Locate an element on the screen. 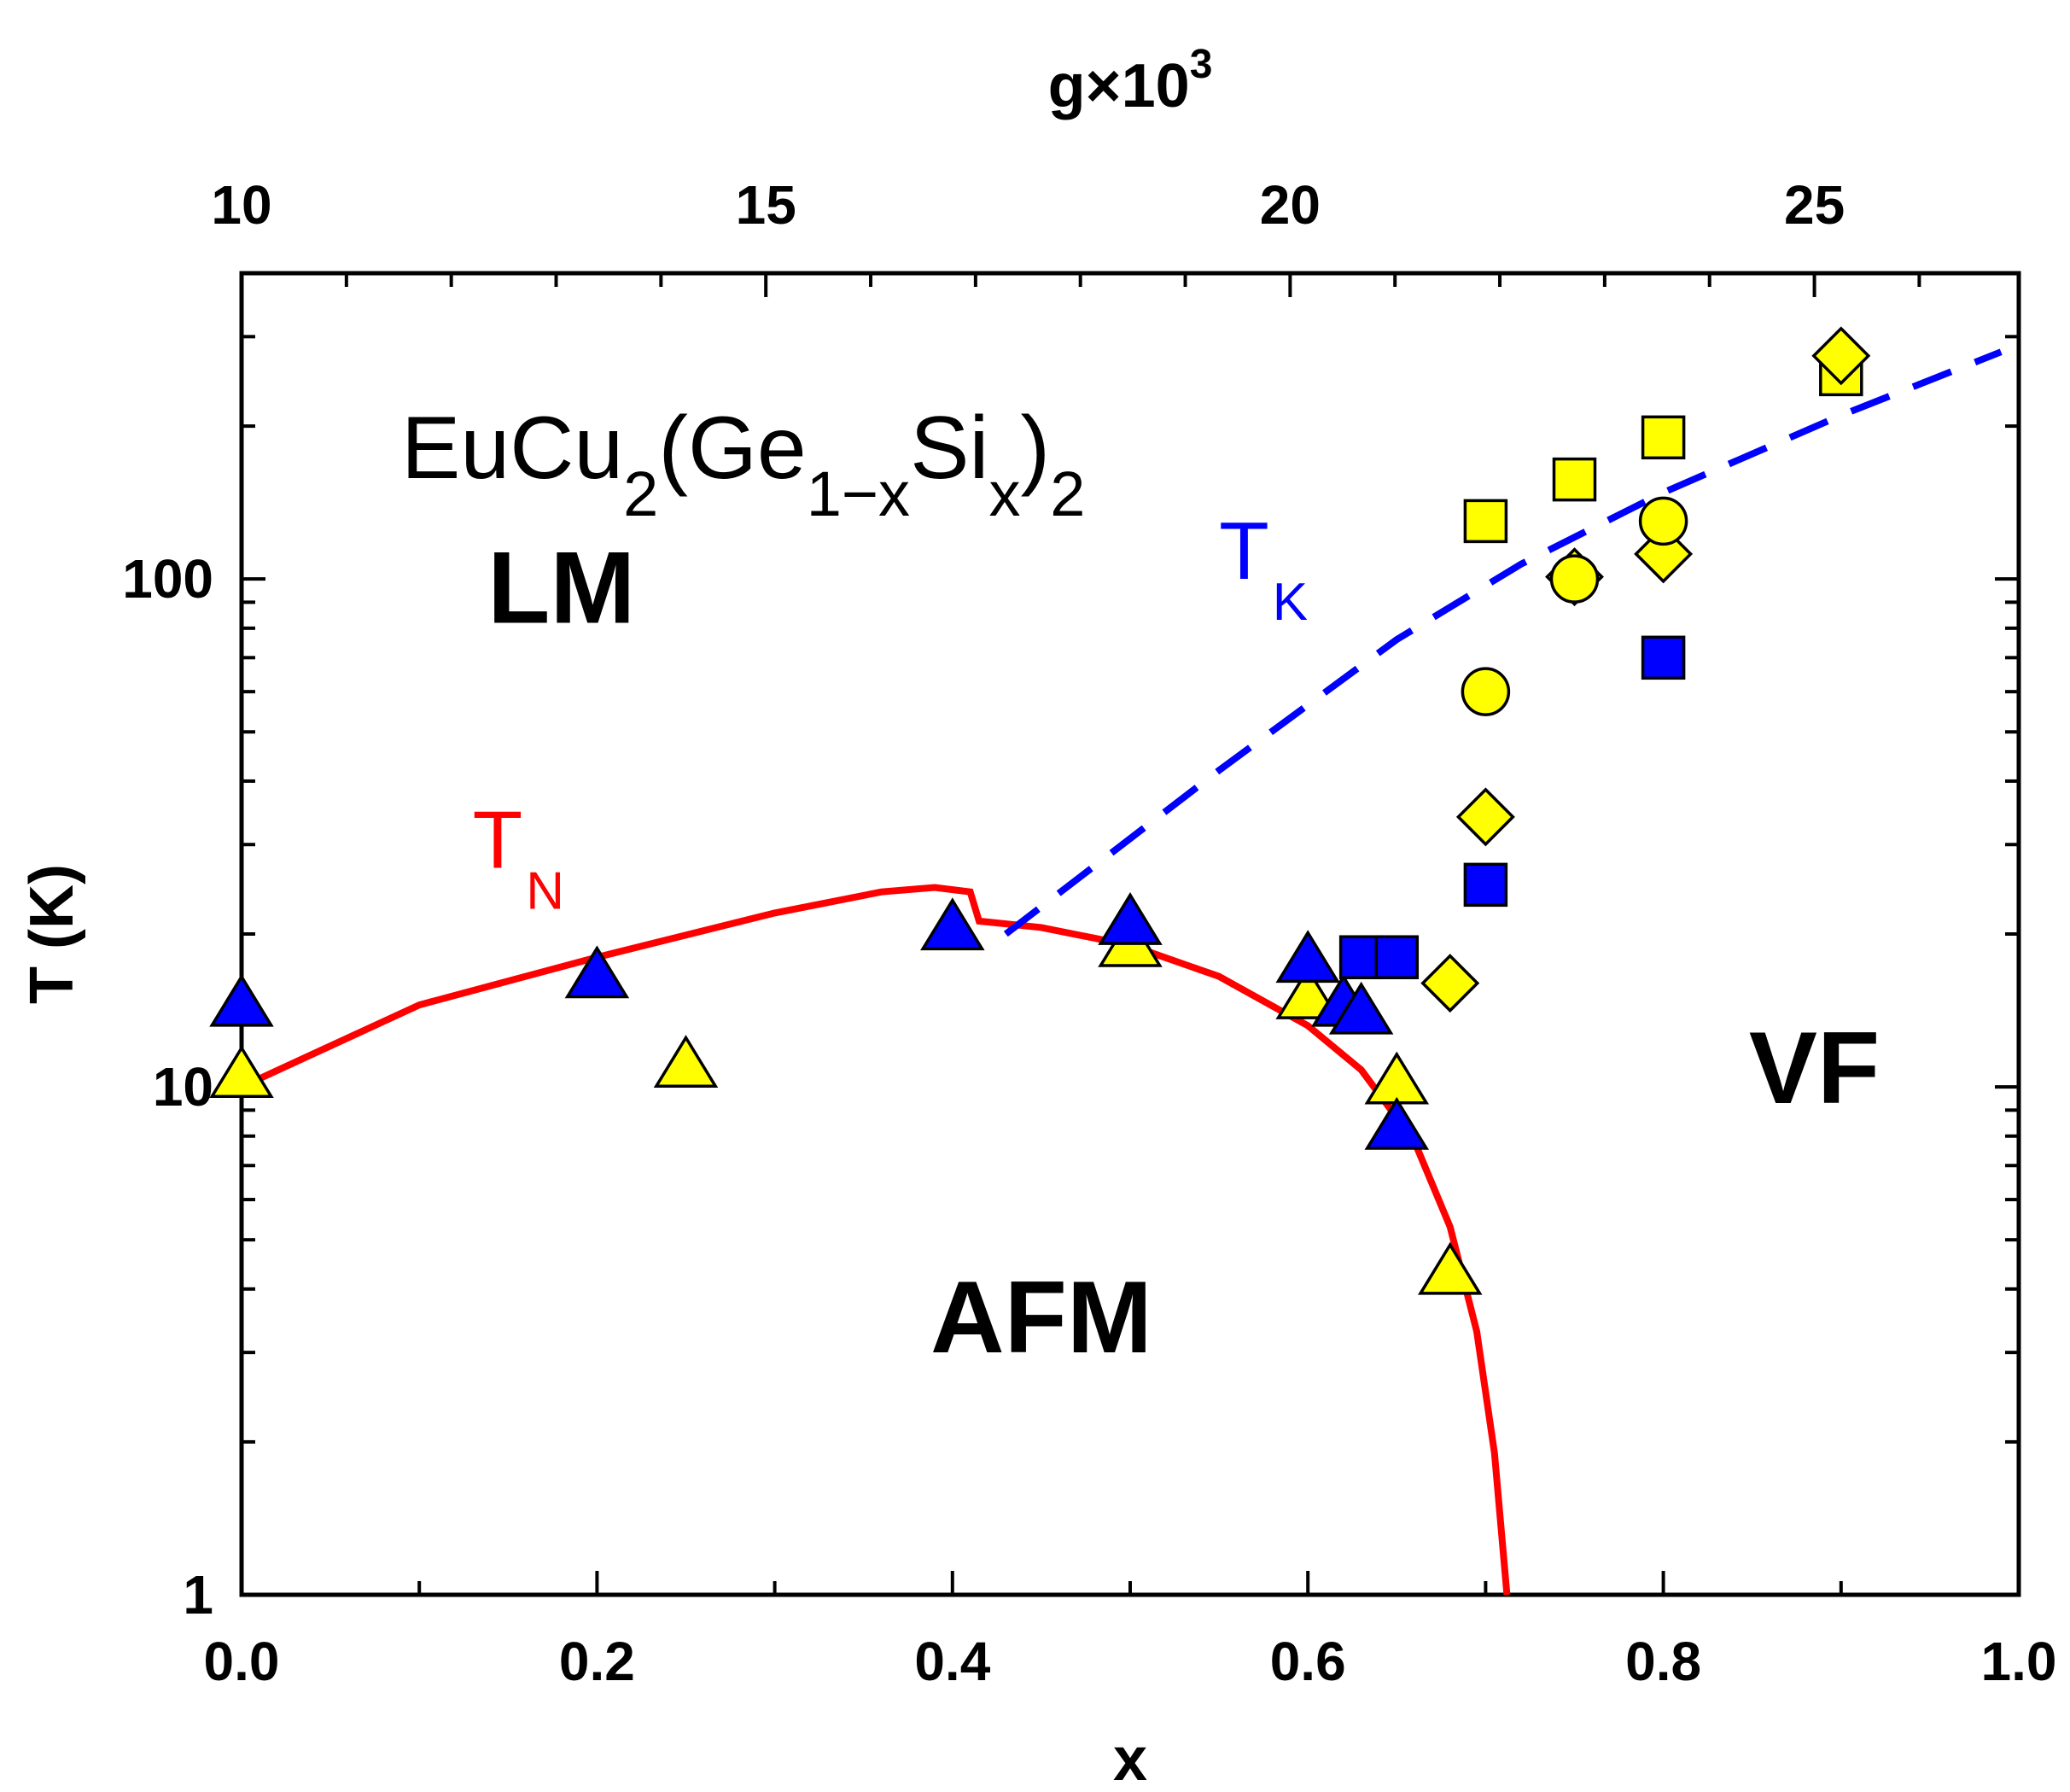 The image size is (2070, 1792). compound-formula: EuCu2(Ge1−xSix)2 is located at coordinates (743, 464).